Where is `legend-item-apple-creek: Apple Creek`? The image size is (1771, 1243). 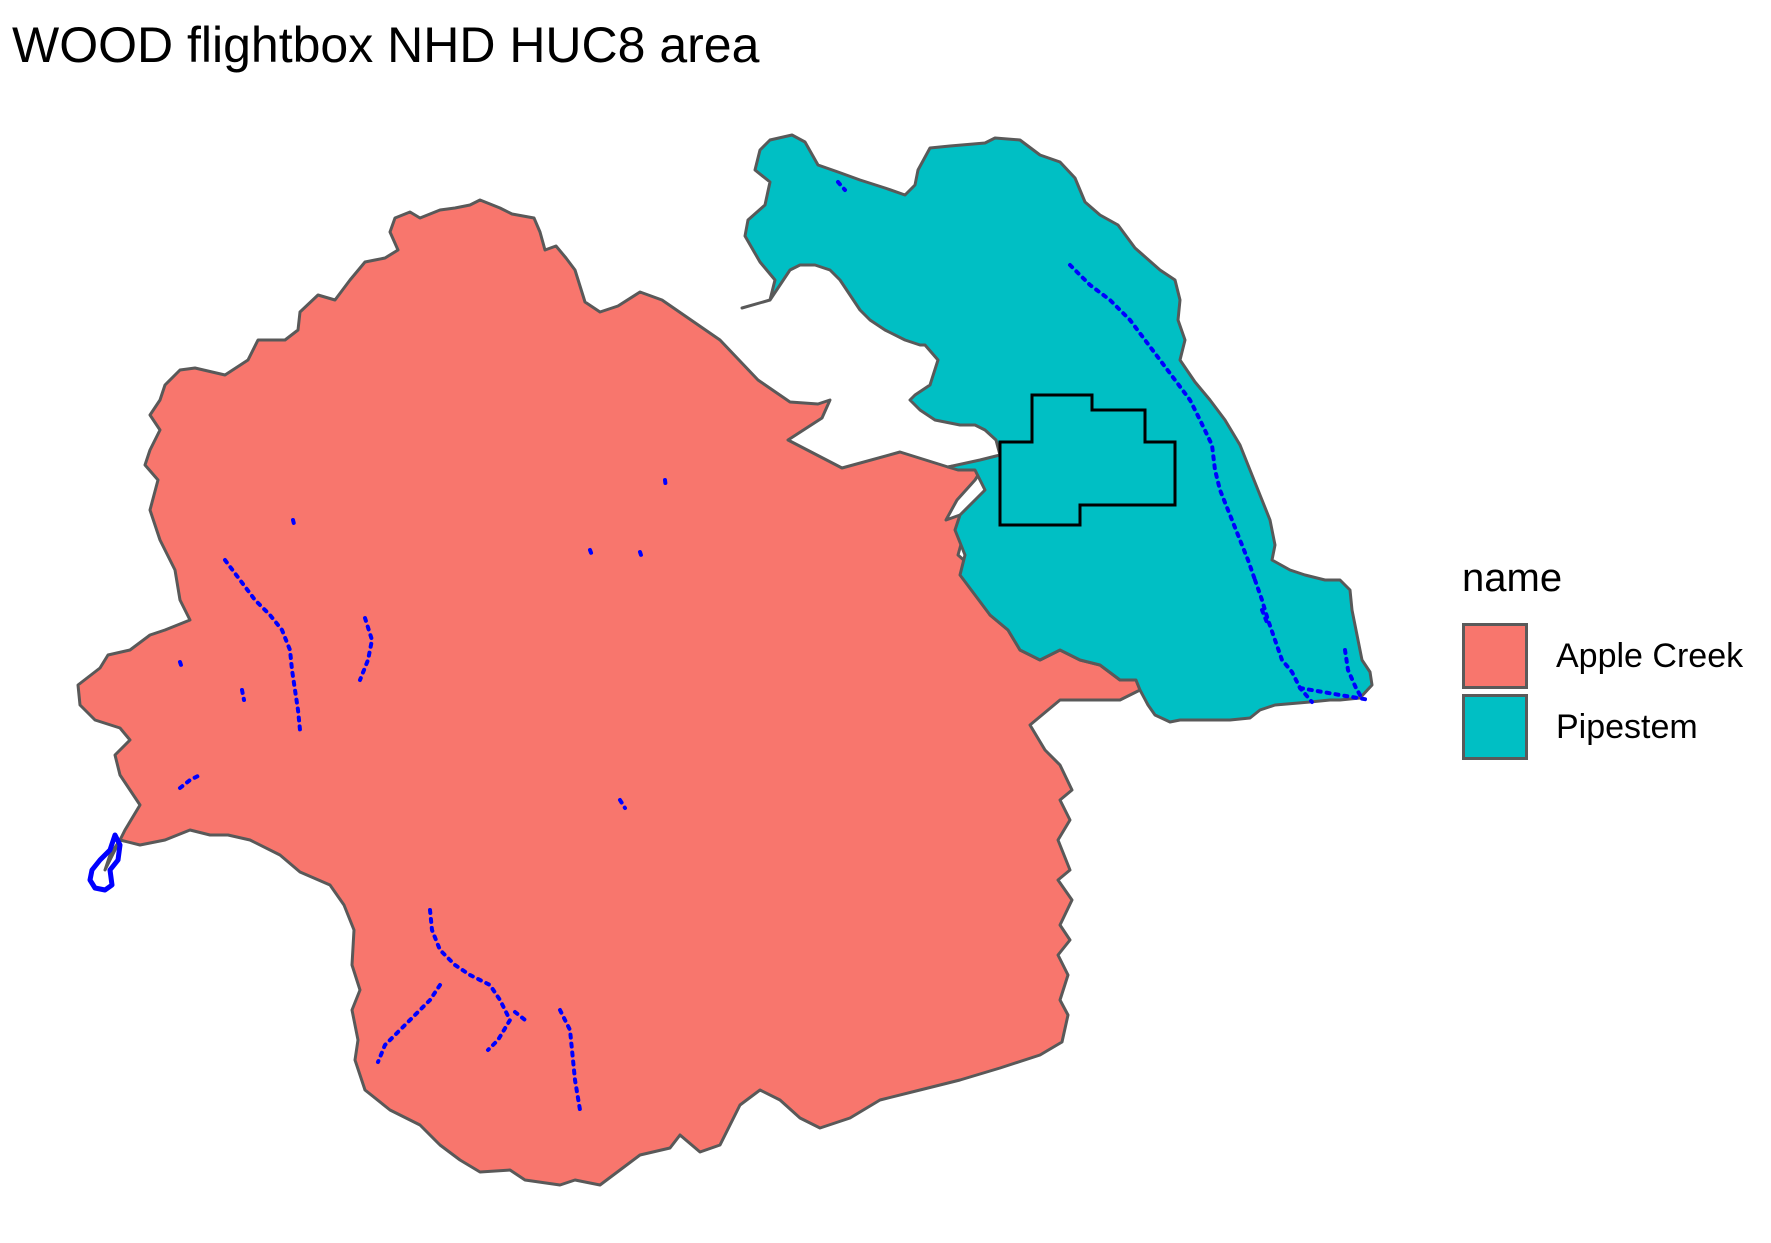 legend-item-apple-creek: Apple Creek is located at coordinates (1612, 656).